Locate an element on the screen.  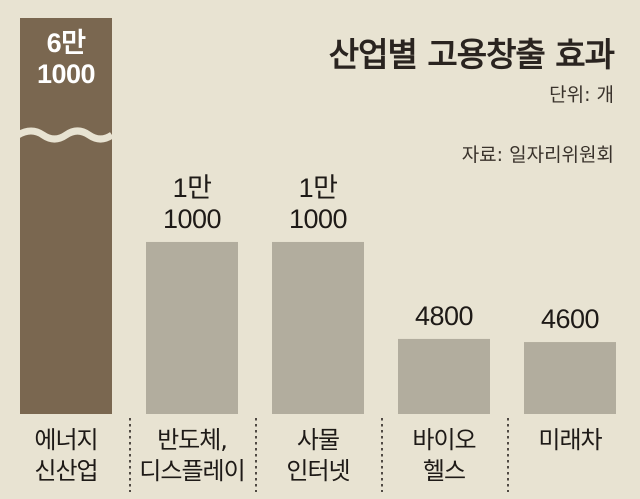
category-label-1-0: 반도체, is located at coordinates (192, 440).